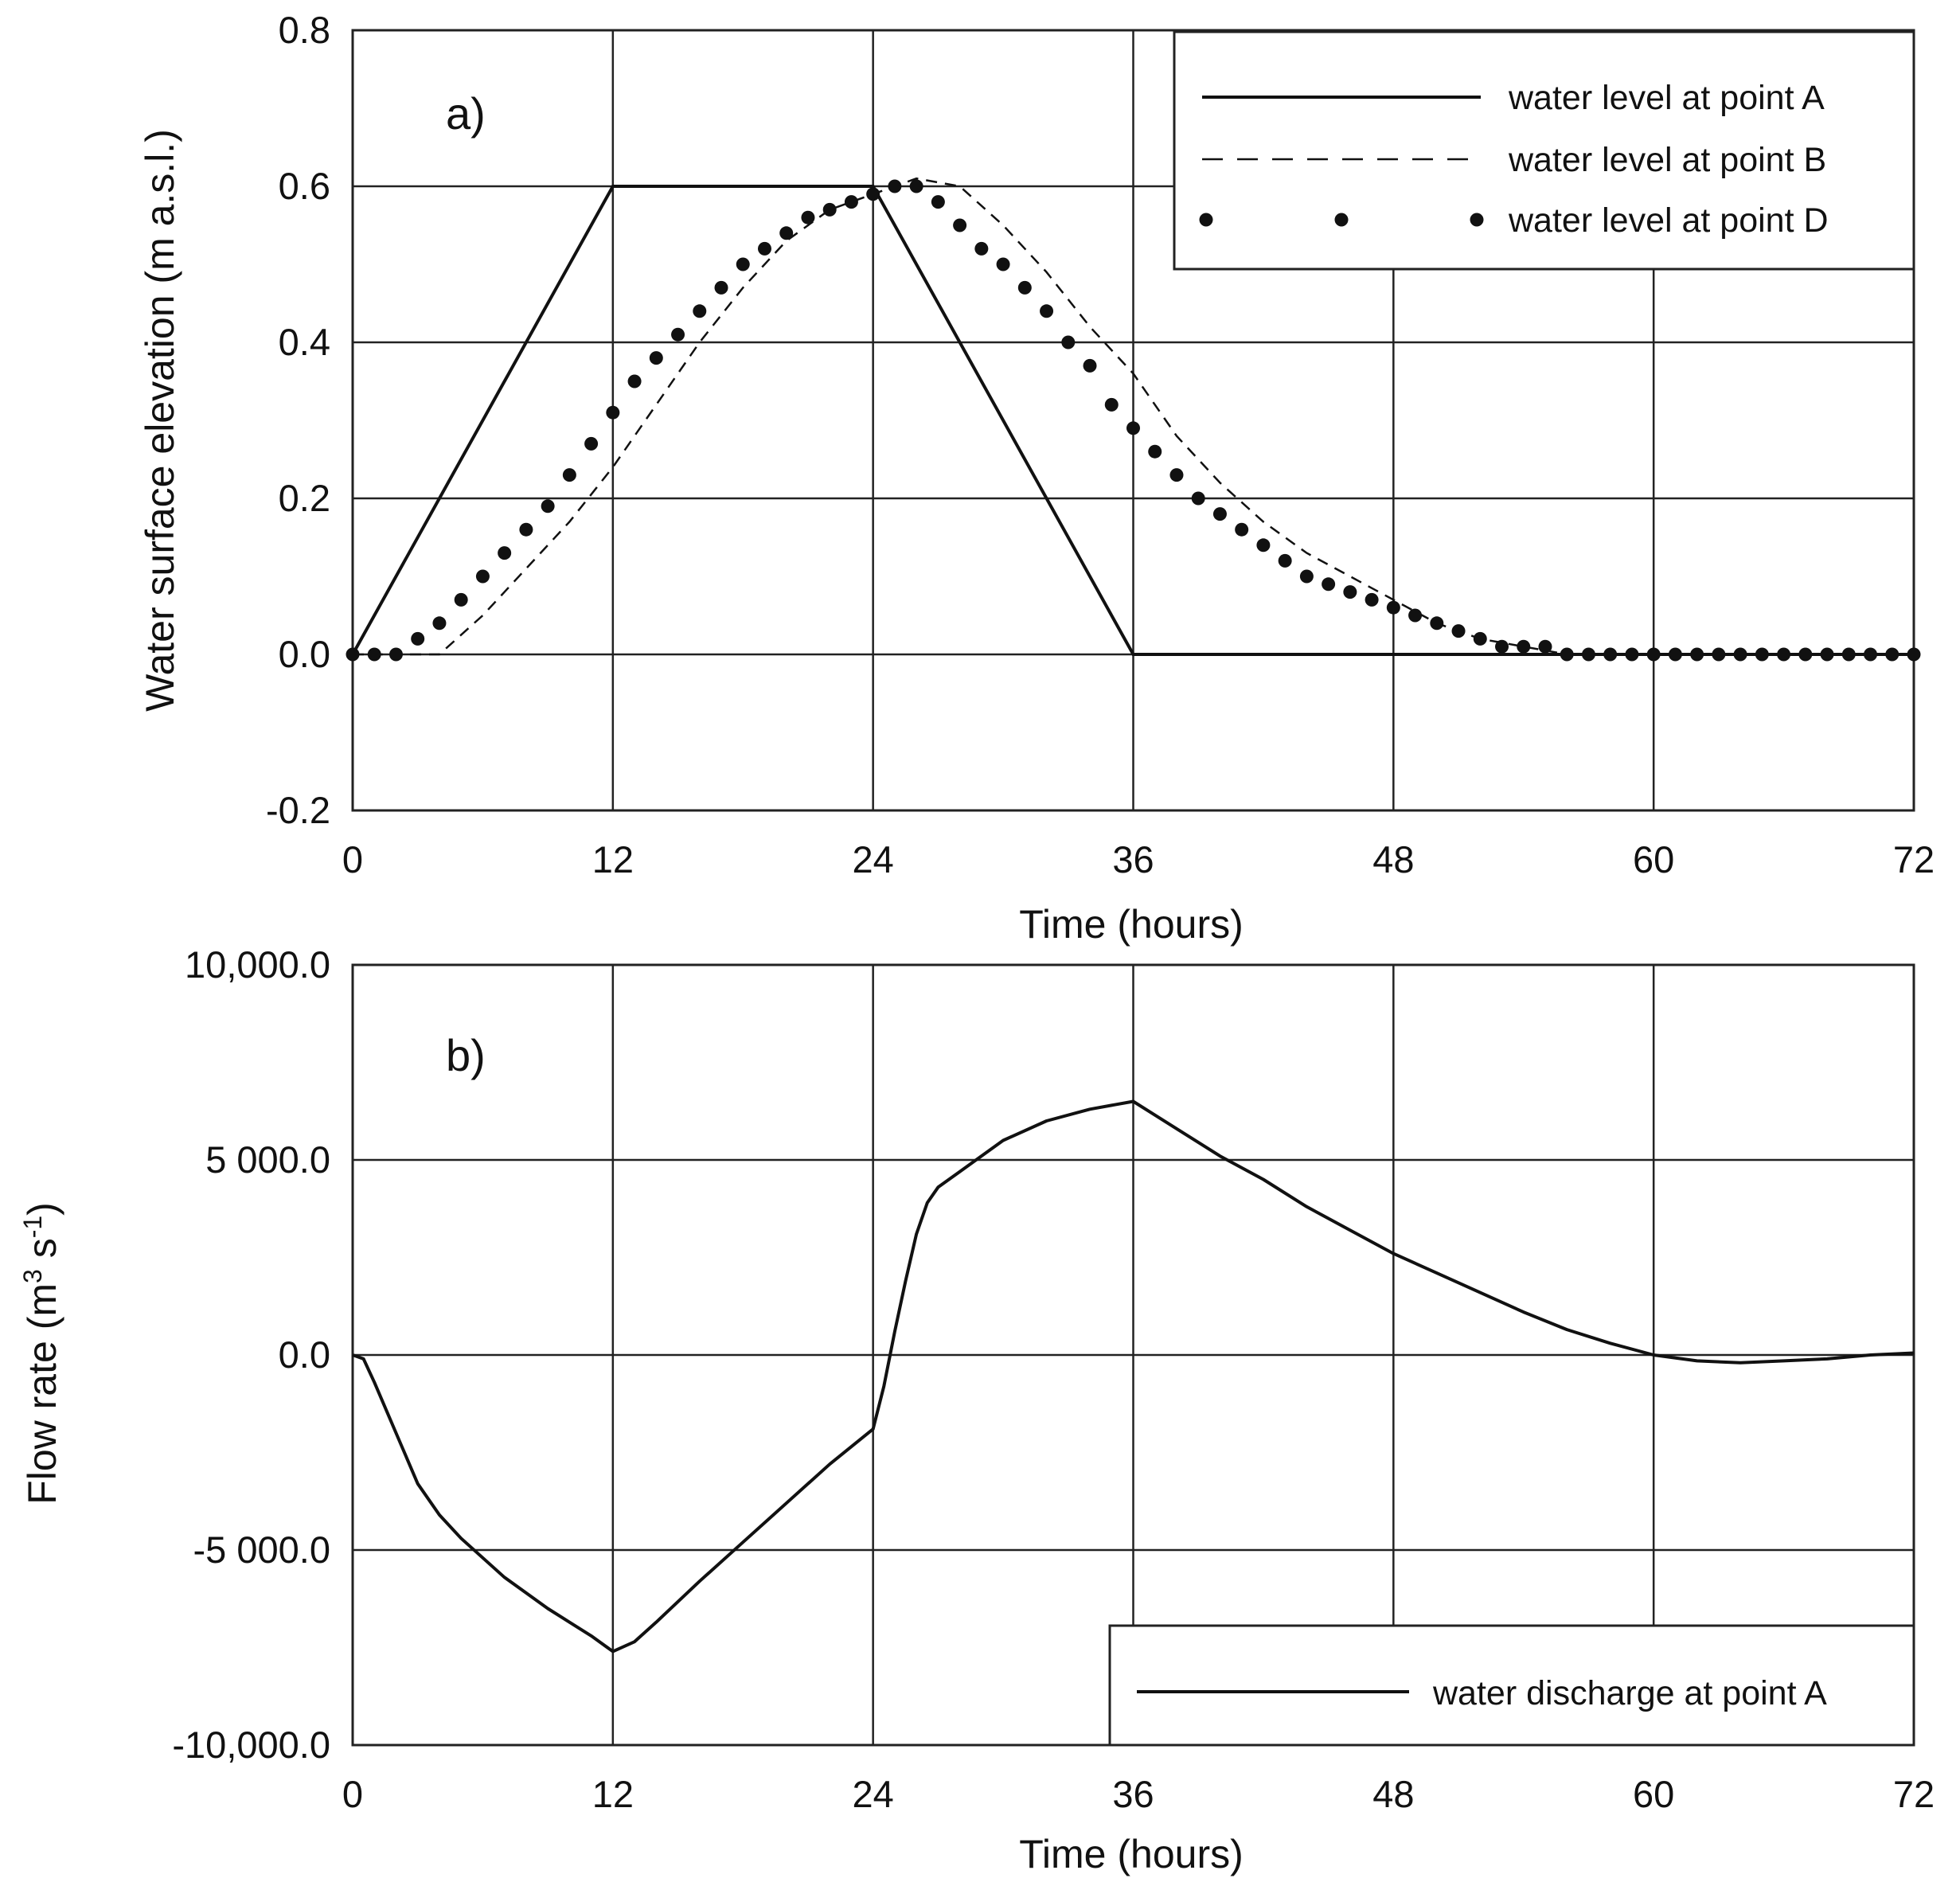  What do you see at coordinates (1666, 98) in the screenshot?
I see `legend-label-point-a: water level at point A` at bounding box center [1666, 98].